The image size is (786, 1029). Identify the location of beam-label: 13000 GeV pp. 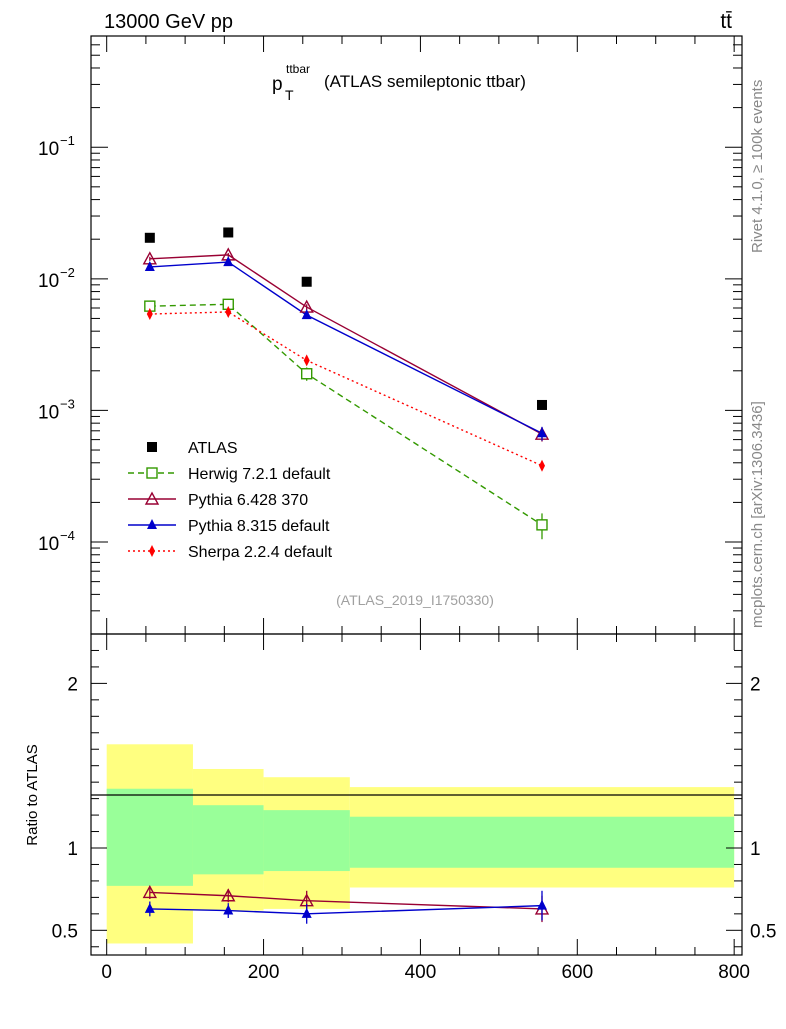
(168, 22).